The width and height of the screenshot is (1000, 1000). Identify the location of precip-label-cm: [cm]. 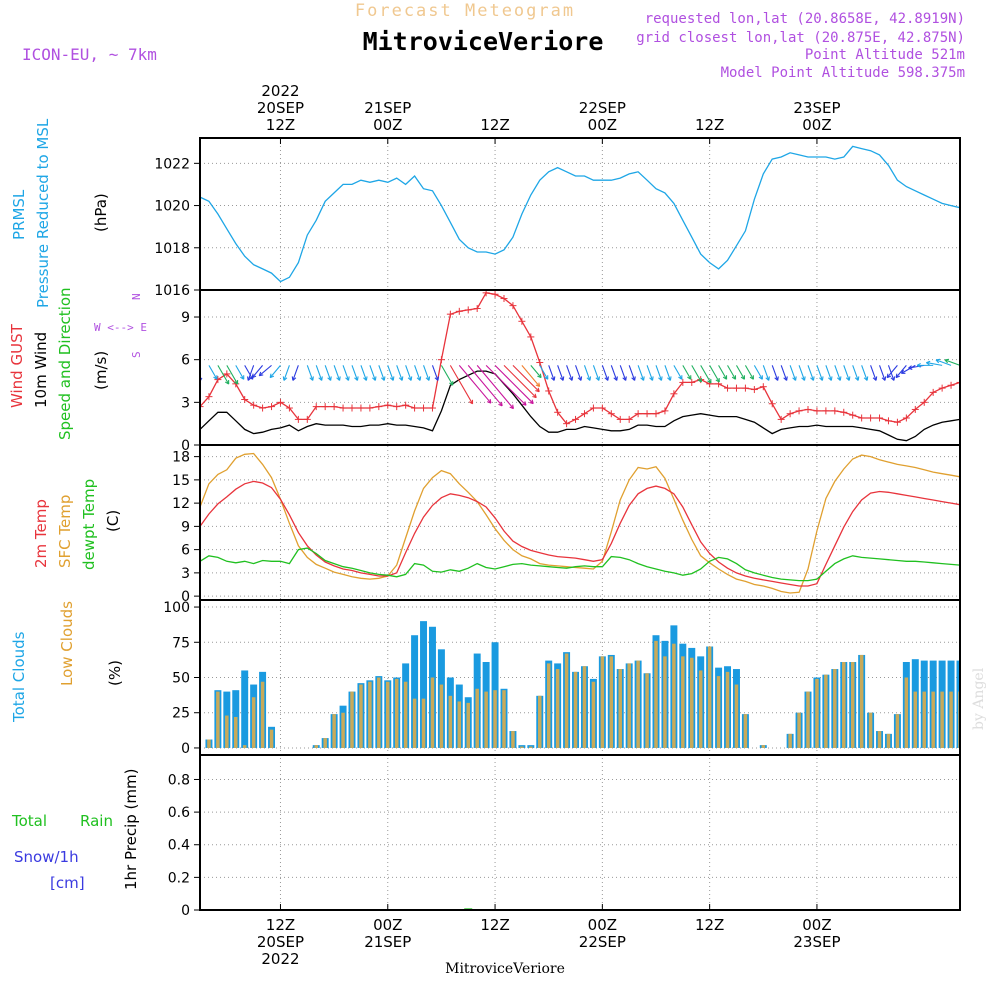
(67, 883).